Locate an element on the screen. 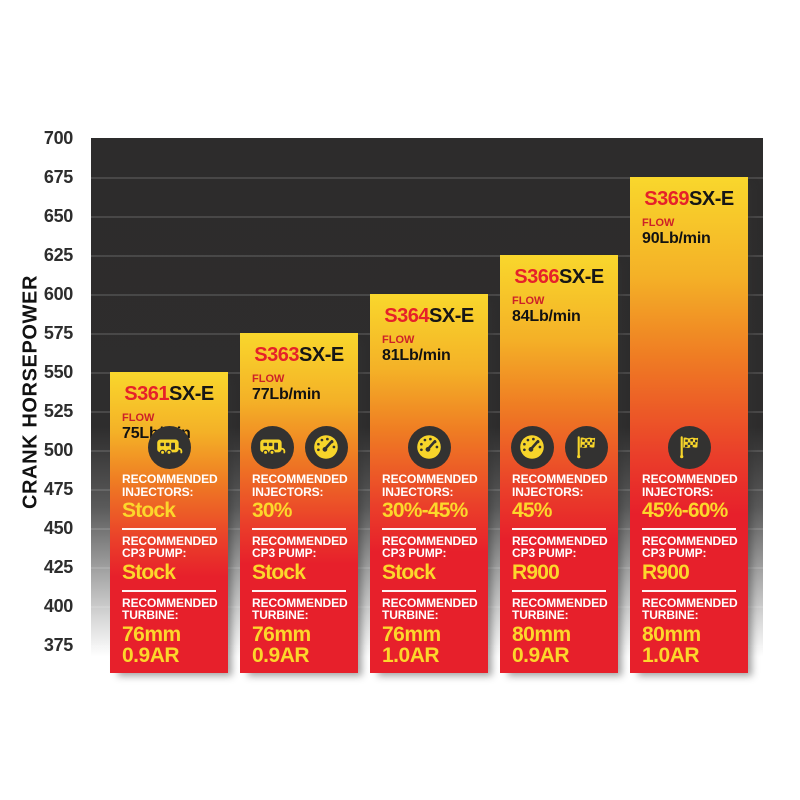  bar-title: S364SX-E is located at coordinates (429, 316).